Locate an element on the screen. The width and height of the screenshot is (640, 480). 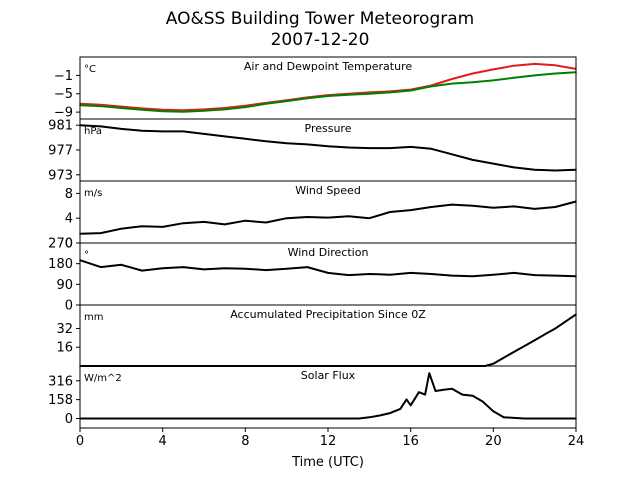
x-tick-label: 0 is located at coordinates (80, 441).